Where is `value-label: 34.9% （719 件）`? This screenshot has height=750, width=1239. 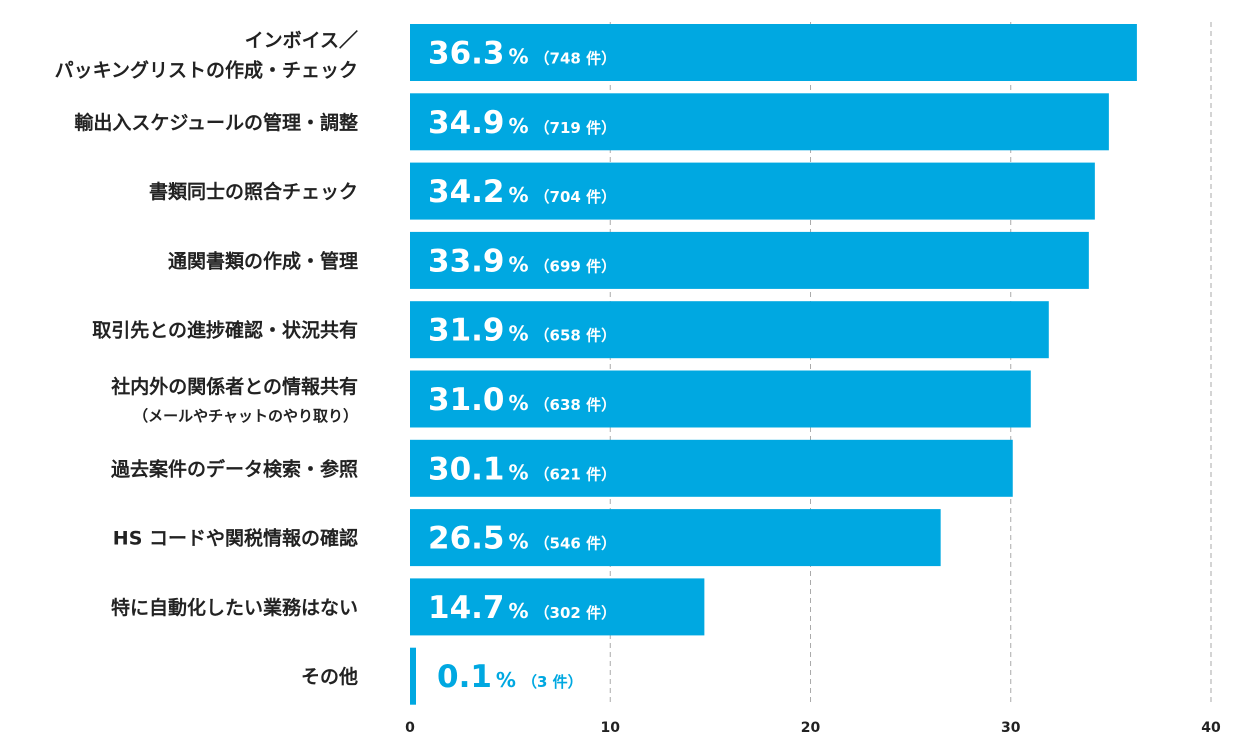
value-label: 34.9% （719 件） is located at coordinates (522, 123).